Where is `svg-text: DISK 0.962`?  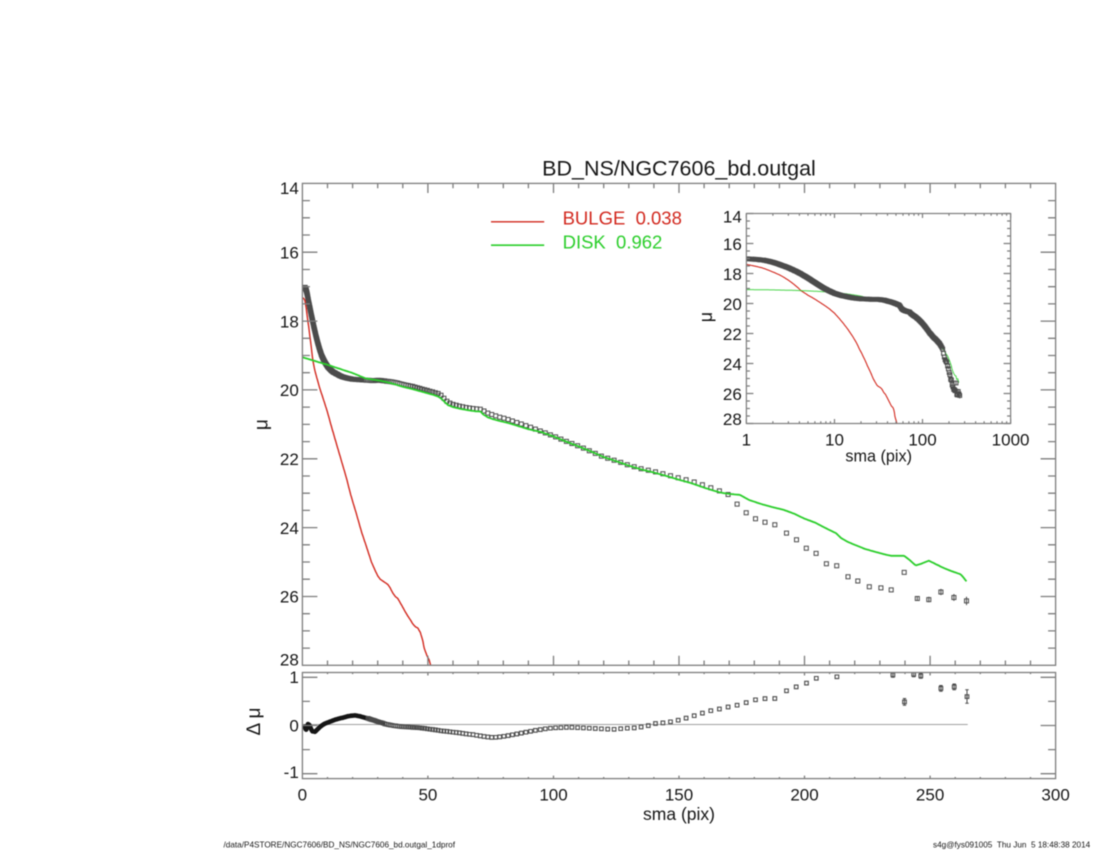 svg-text: DISK 0.962 is located at coordinates (613, 241).